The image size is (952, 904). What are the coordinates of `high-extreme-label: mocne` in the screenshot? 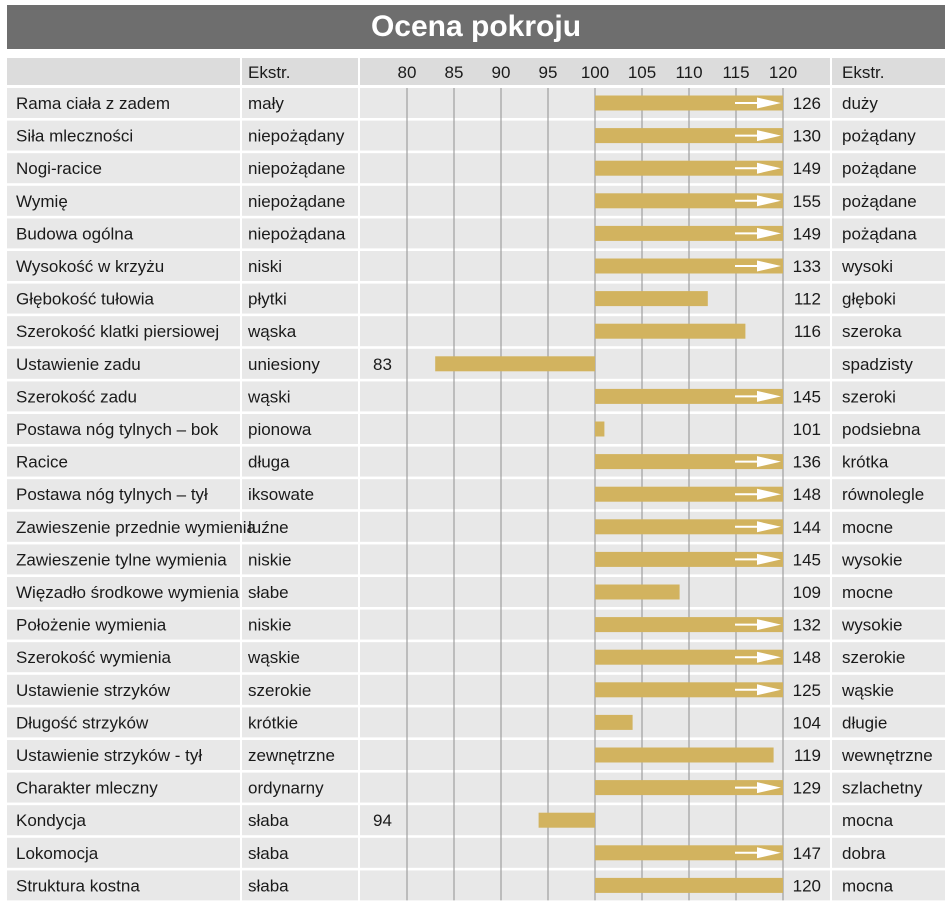 It's located at (867, 527).